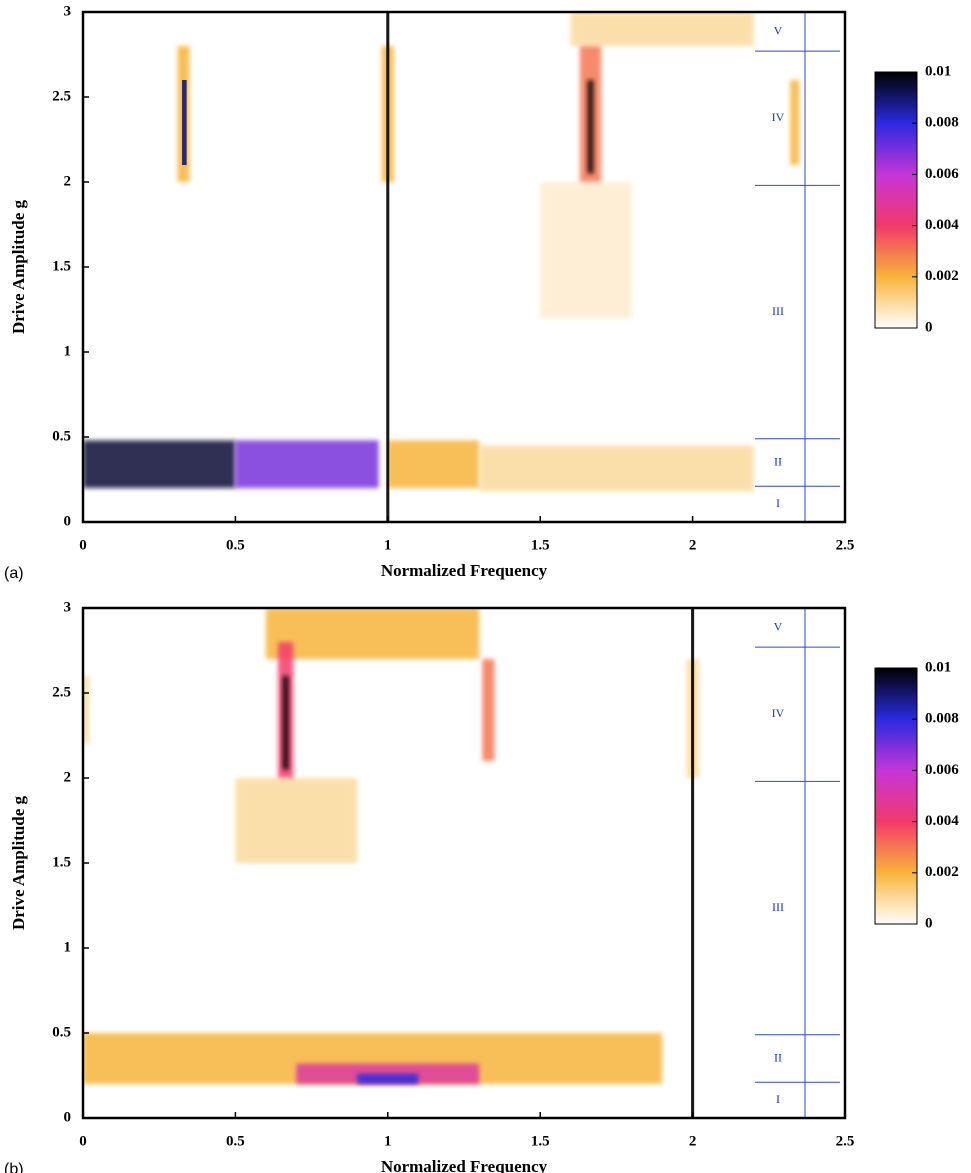 The width and height of the screenshot is (971, 1173). Describe the element at coordinates (14, 1167) in the screenshot. I see `panel-label: (b)` at that location.